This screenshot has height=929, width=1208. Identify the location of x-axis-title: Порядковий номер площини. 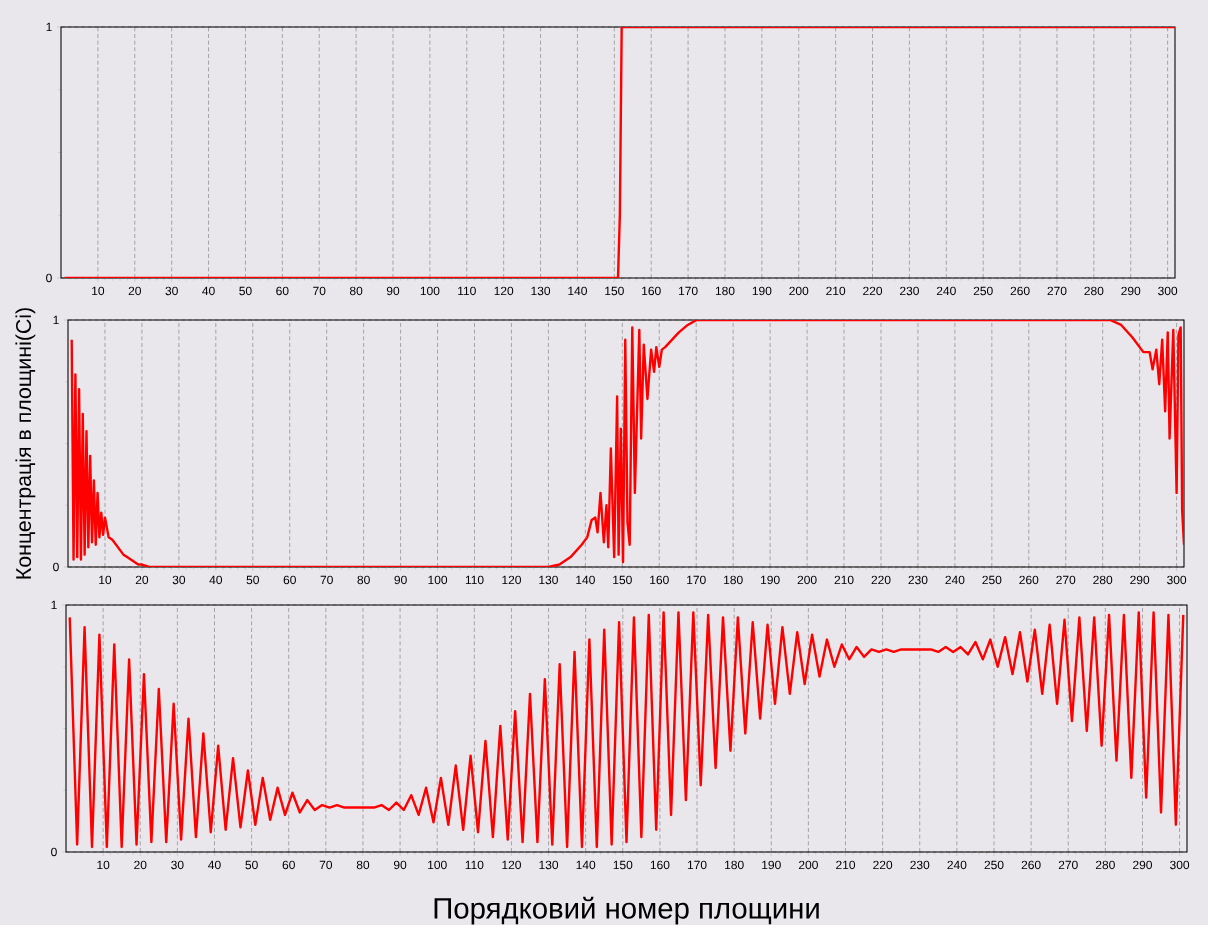
(626, 910).